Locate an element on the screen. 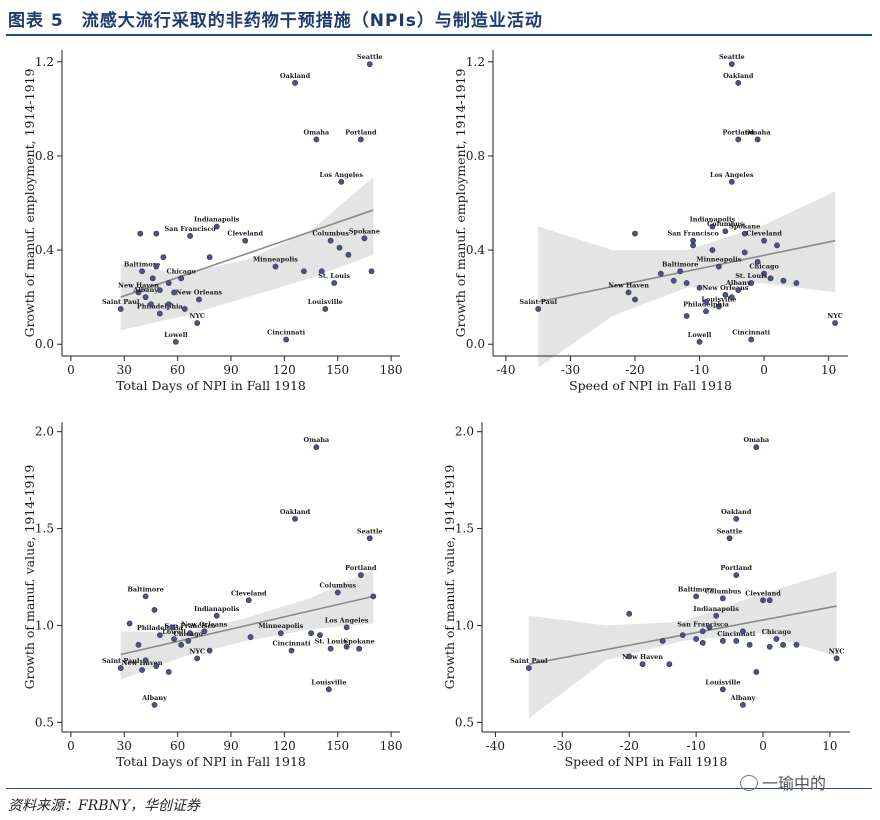 This screenshot has height=820, width=880. y-tick-label: 2.0 is located at coordinates (464, 432).